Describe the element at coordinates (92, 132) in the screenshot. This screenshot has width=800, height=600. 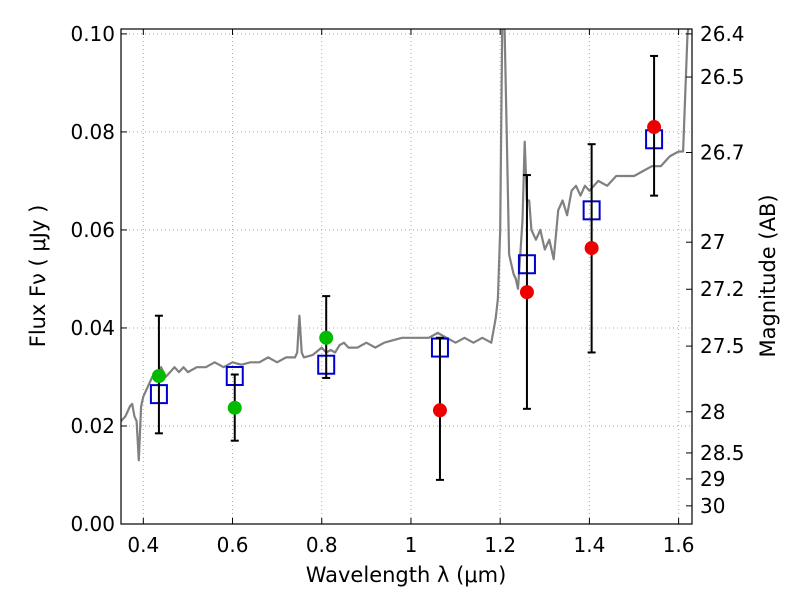
I see `y-tick-label: 0.08` at that location.